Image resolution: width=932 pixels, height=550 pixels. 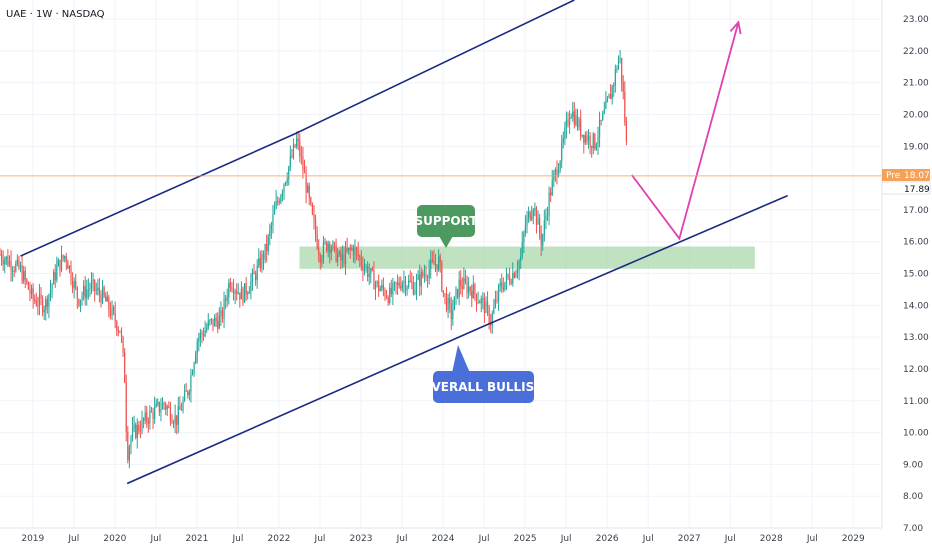 I want to click on support-zone-rect, so click(x=527, y=257).